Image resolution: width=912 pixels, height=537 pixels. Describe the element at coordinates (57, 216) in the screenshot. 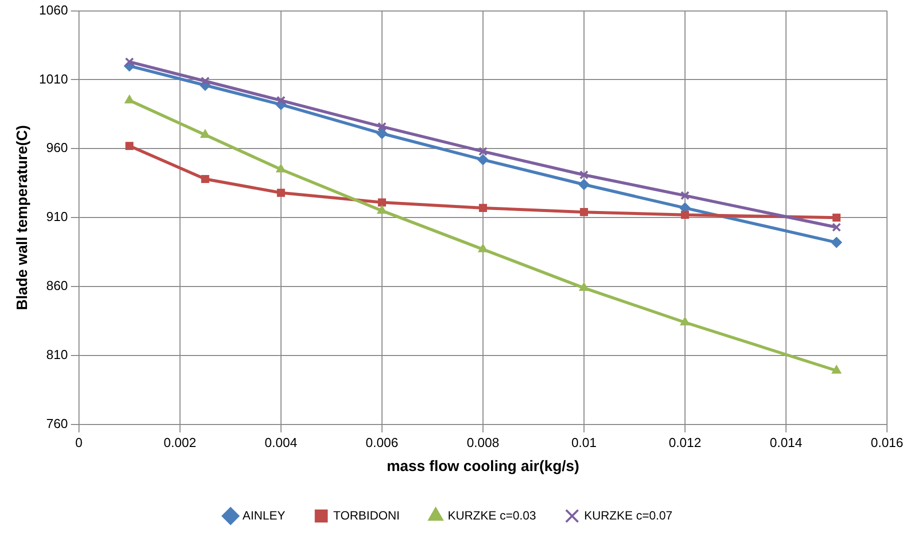

I see `y-tick-label: 910` at that location.